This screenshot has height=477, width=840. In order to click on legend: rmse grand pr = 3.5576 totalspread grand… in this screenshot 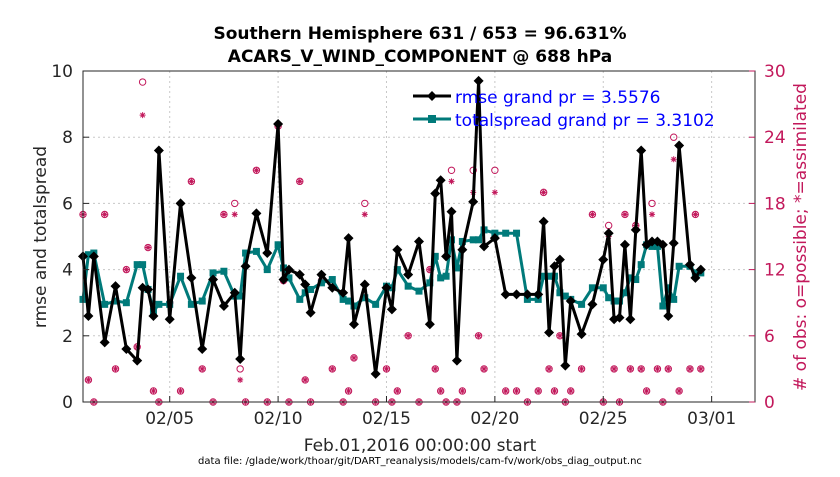, I will do `click(564, 109)`.